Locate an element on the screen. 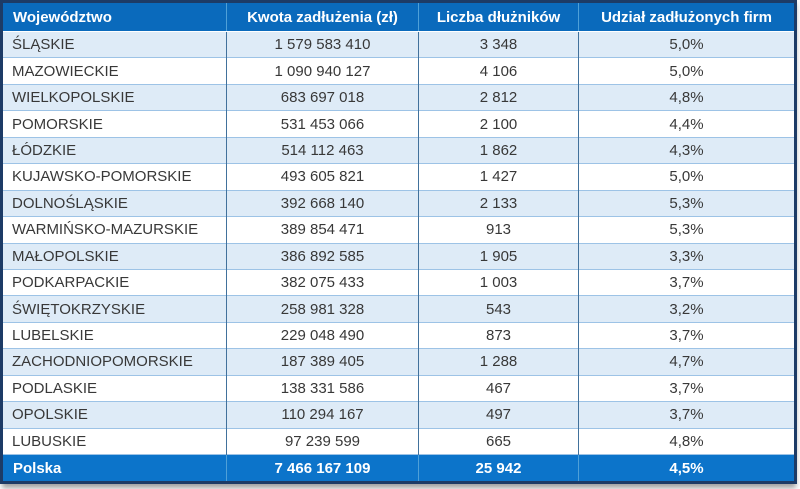  table-row: MAZOWIECKIE 1 090 940 127 4 106 5,0% is located at coordinates (398, 71).